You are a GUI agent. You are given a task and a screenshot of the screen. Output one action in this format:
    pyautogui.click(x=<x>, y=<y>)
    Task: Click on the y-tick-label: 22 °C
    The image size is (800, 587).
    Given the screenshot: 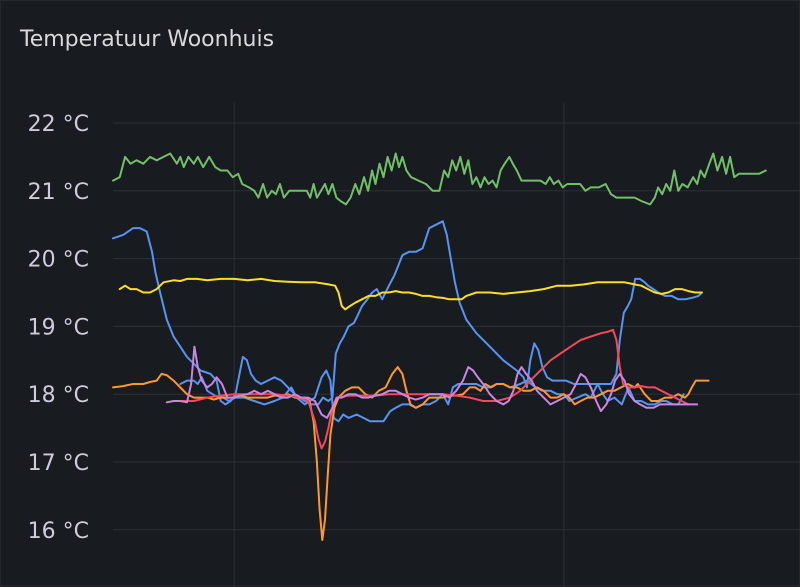 What is the action you would take?
    pyautogui.click(x=58, y=124)
    